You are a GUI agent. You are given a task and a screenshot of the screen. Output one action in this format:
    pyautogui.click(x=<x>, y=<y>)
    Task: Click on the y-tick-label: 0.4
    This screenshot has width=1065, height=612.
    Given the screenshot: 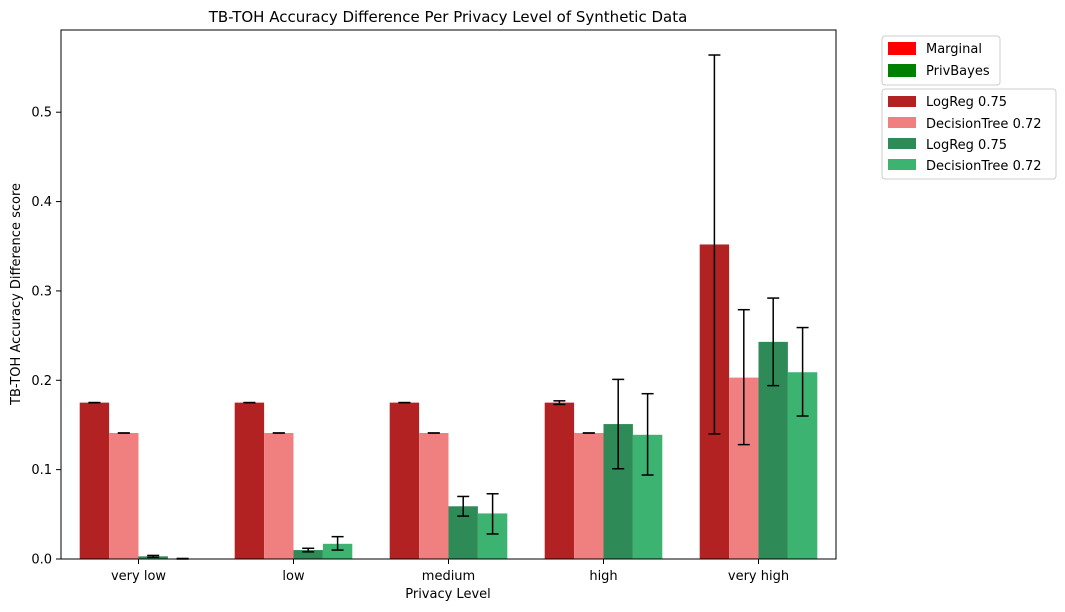 What is the action you would take?
    pyautogui.click(x=41, y=202)
    